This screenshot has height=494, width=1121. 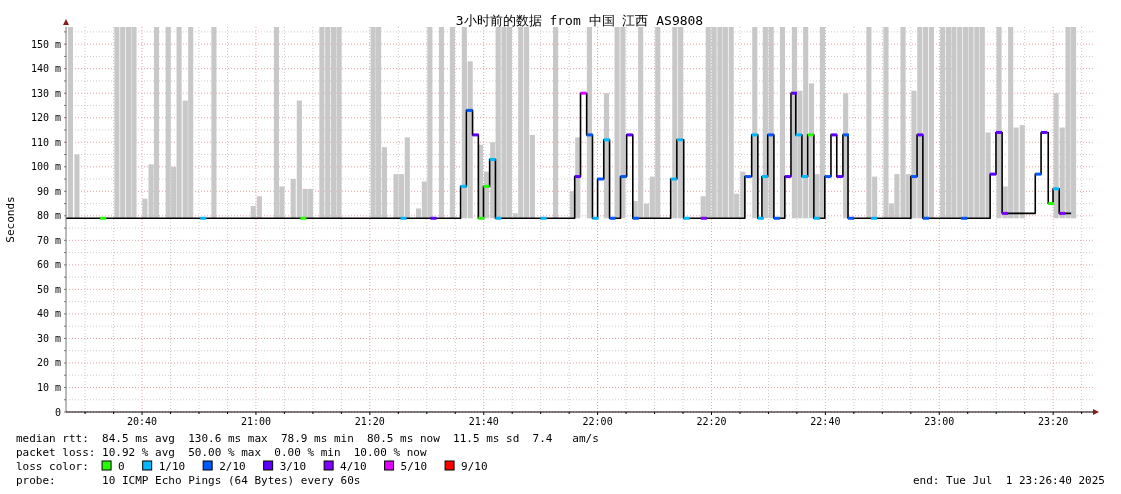 What do you see at coordinates (142, 421) in the screenshot?
I see `x-tick-label: 20:40` at bounding box center [142, 421].